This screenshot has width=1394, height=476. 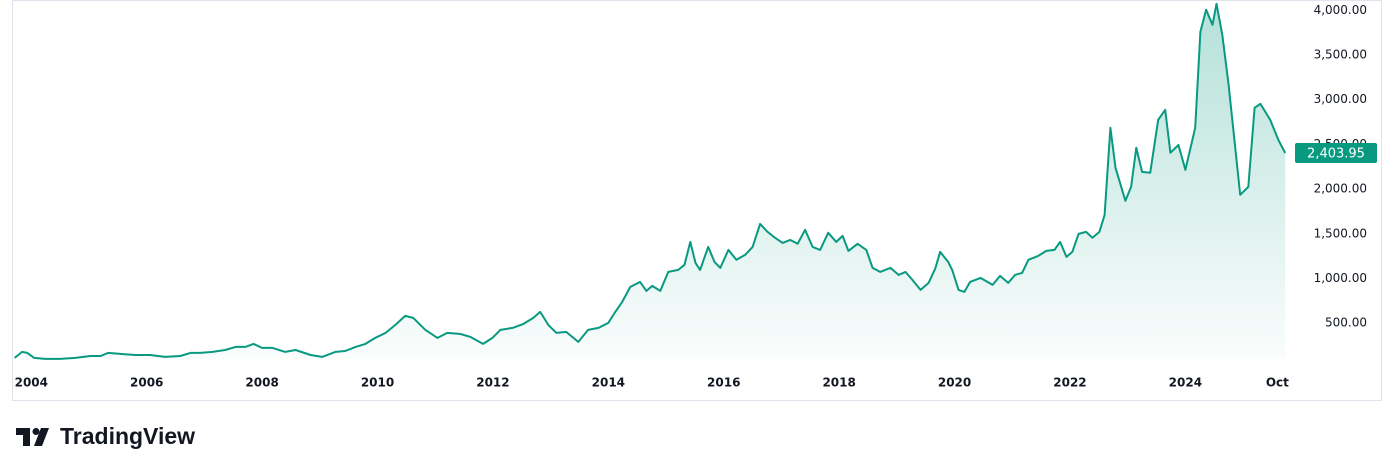 What do you see at coordinates (1340, 278) in the screenshot?
I see `y-tick-label: 1,000.00` at bounding box center [1340, 278].